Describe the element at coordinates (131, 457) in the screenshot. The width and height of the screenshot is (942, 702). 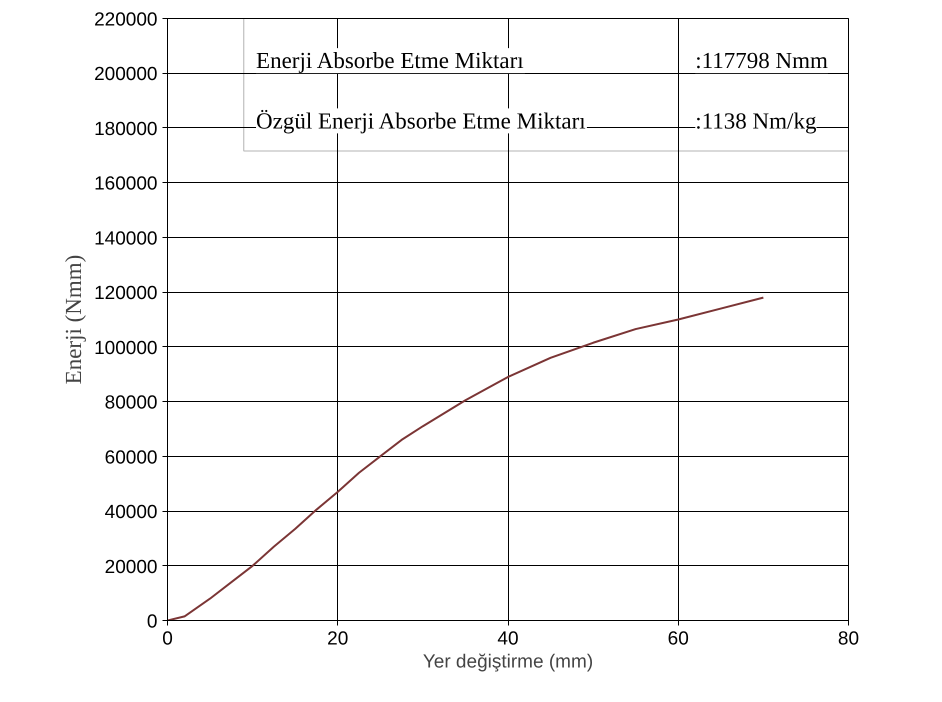
I see `y-tick-label: 60000` at that location.